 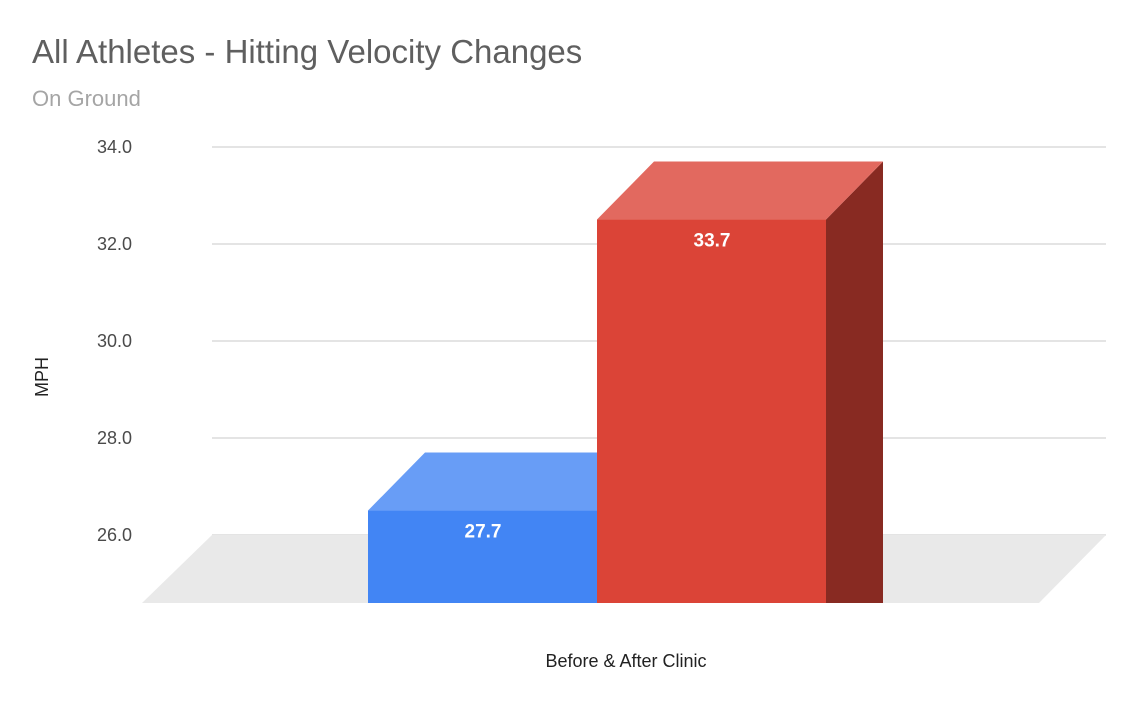 What do you see at coordinates (42, 377) in the screenshot?
I see `y-axis-label: MPH` at bounding box center [42, 377].